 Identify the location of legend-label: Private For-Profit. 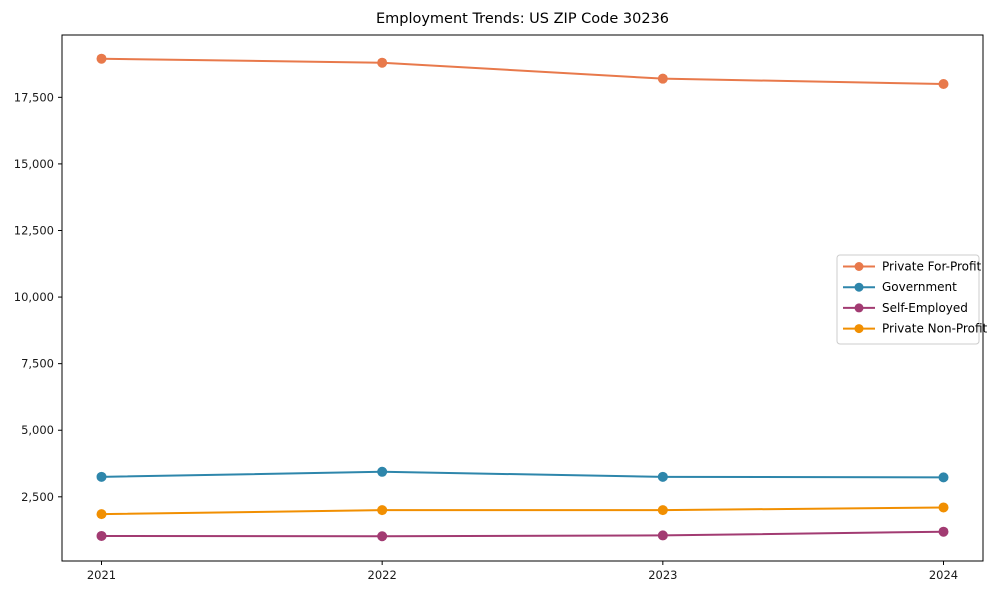
(932, 267).